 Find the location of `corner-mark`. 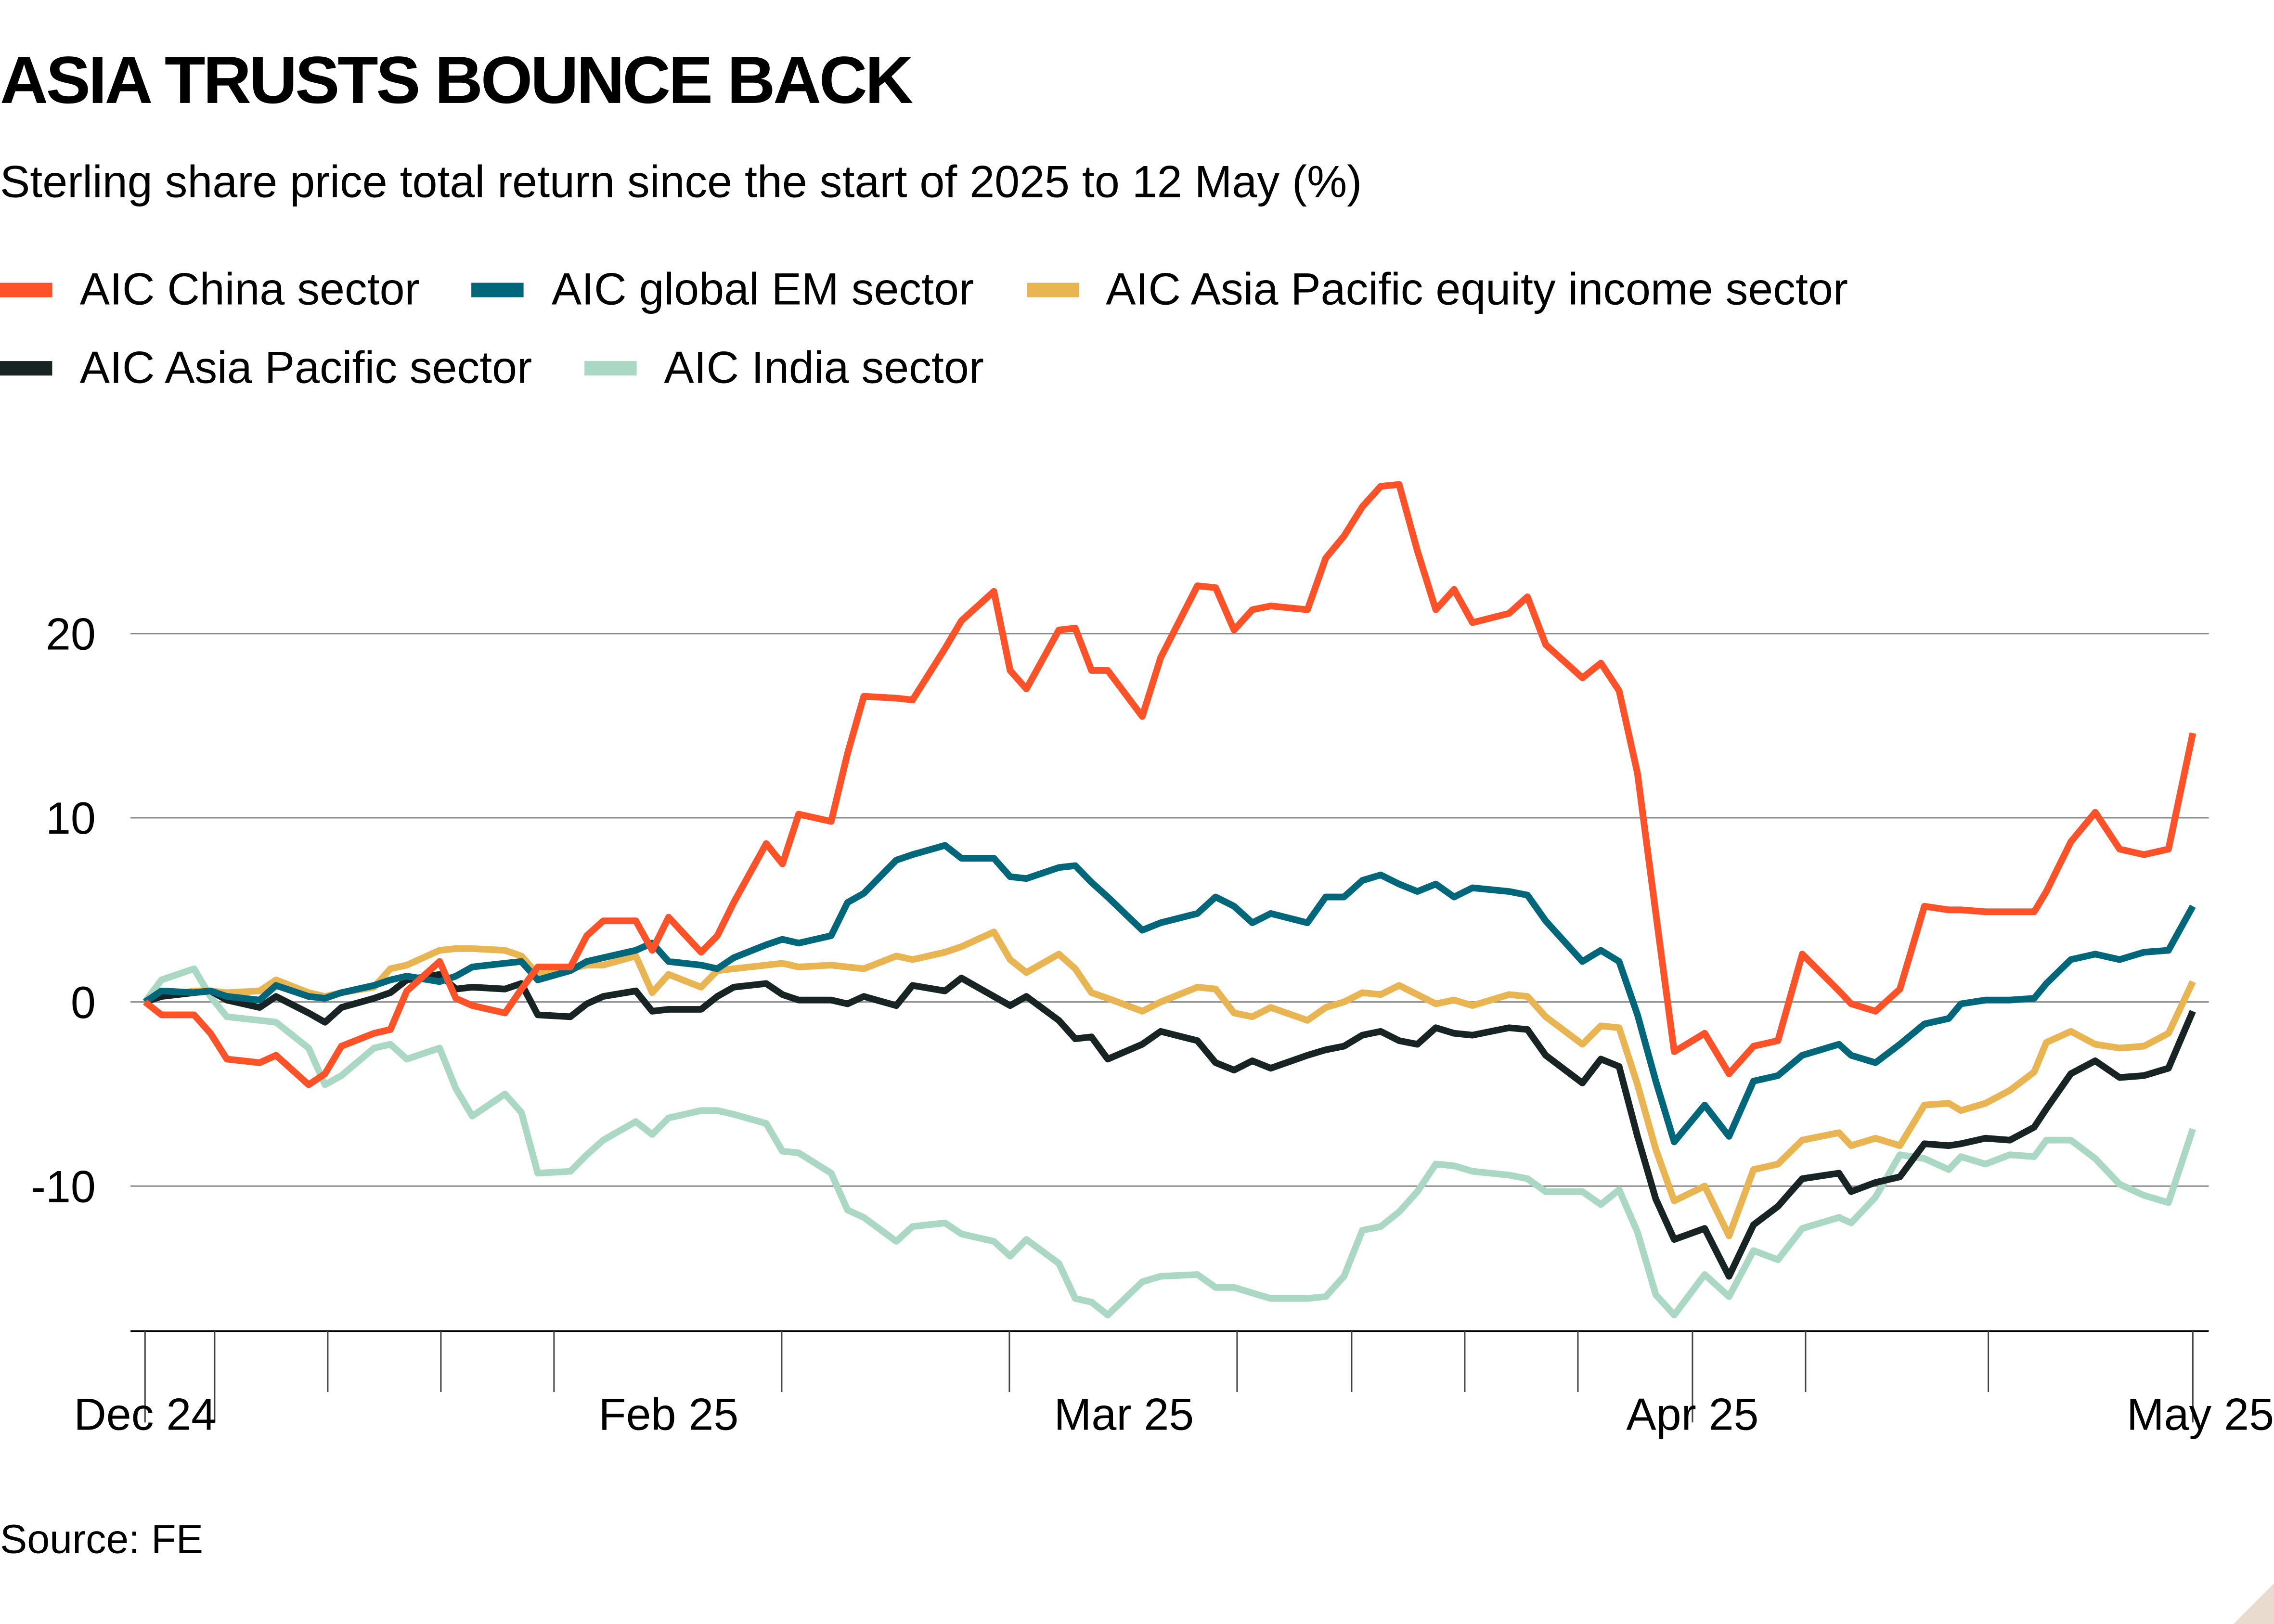

corner-mark is located at coordinates (2254, 1603).